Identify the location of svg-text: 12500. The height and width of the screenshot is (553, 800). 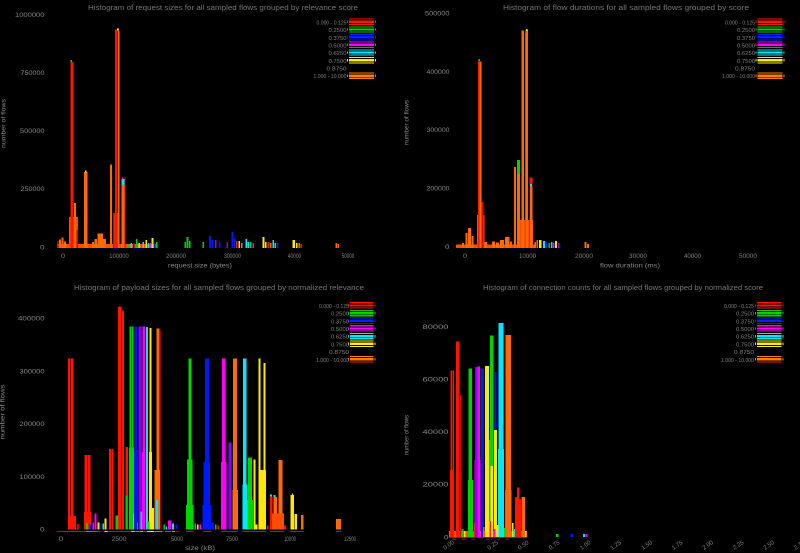
(350, 539).